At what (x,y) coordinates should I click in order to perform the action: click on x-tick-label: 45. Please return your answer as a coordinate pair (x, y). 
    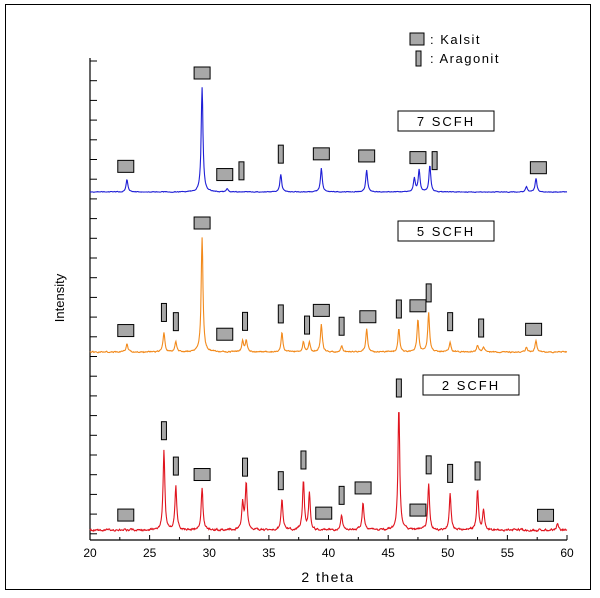
    Looking at the image, I should click on (388, 553).